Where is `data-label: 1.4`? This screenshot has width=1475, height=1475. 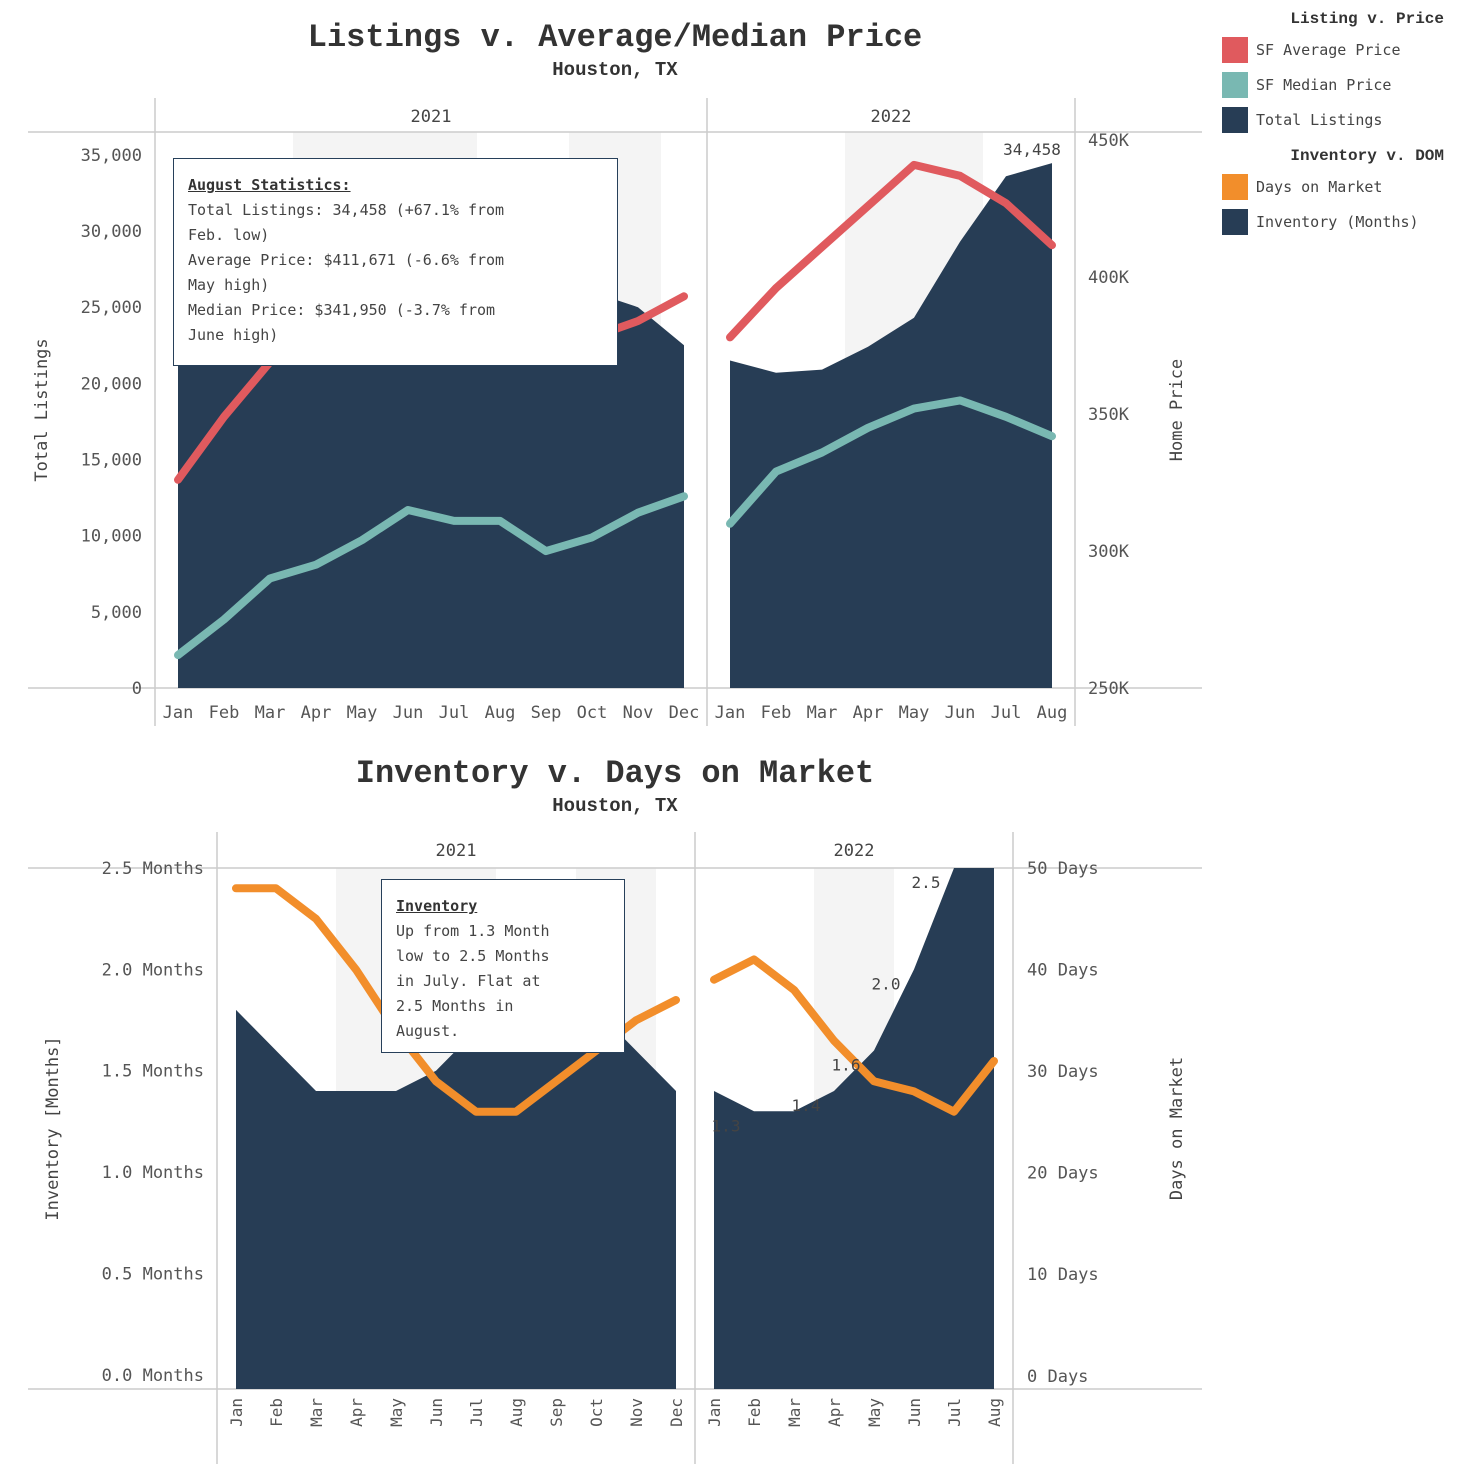 data-label: 1.4 is located at coordinates (806, 1105).